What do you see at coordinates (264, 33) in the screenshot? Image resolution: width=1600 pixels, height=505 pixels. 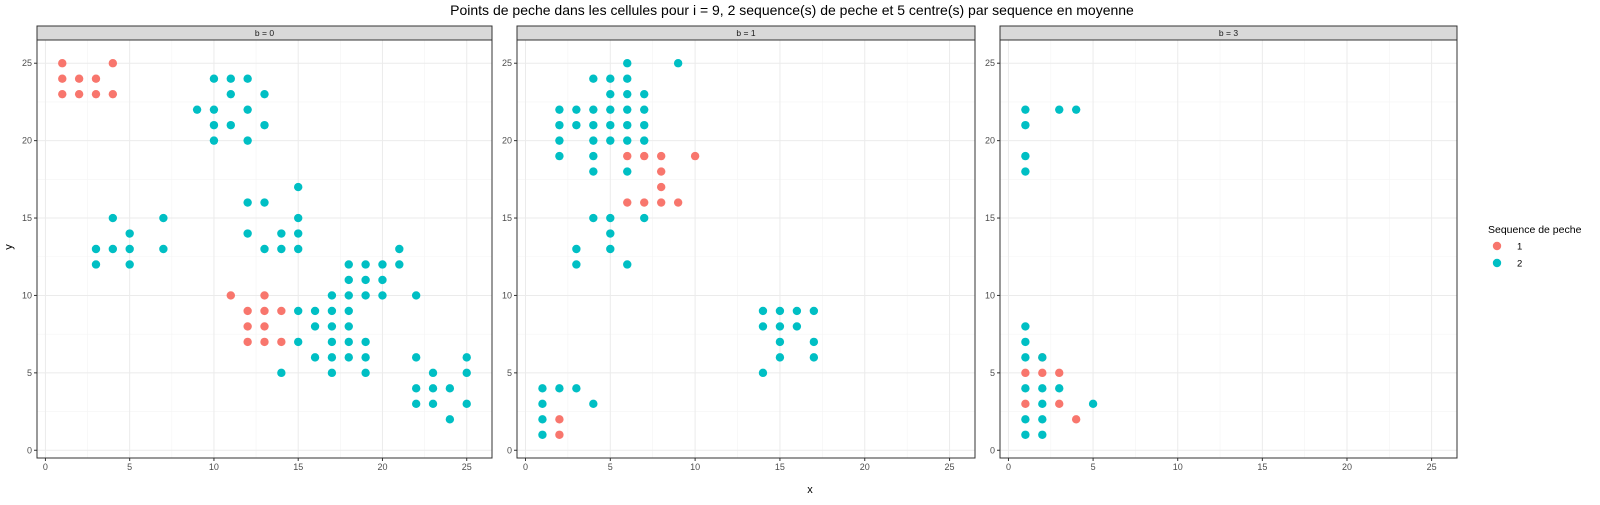 I see `facet-strip-label: b = 0` at bounding box center [264, 33].